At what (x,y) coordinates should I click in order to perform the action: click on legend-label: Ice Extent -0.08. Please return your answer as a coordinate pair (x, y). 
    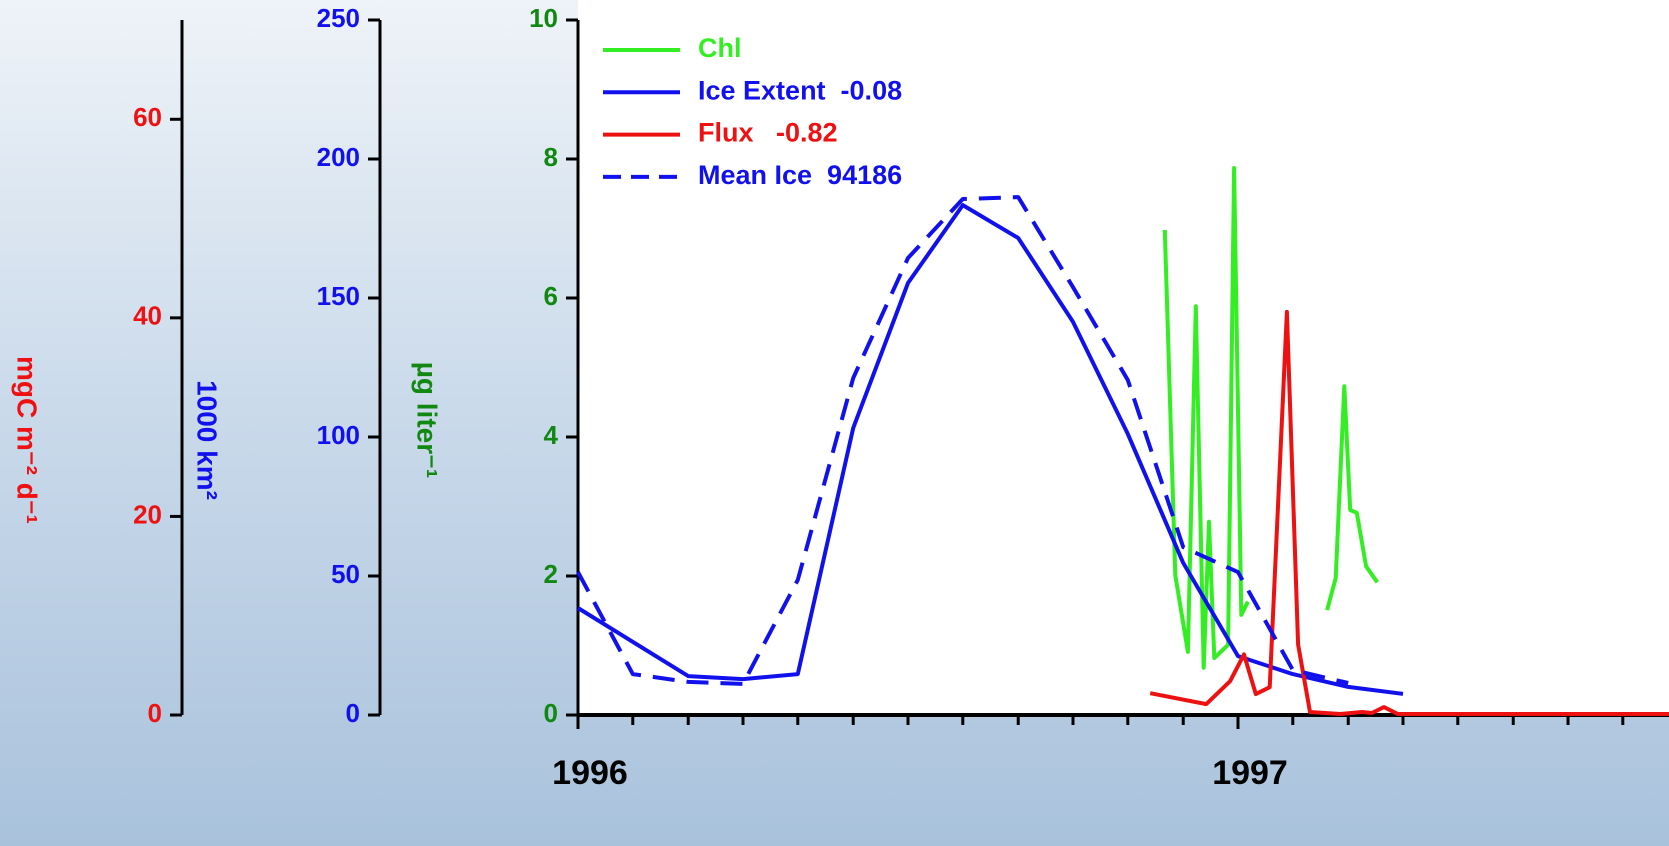
    Looking at the image, I should click on (800, 90).